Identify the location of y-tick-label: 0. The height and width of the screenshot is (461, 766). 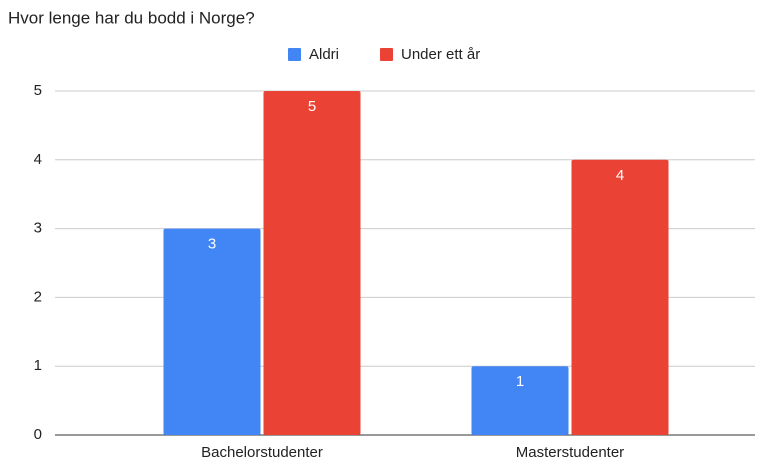
(38, 434).